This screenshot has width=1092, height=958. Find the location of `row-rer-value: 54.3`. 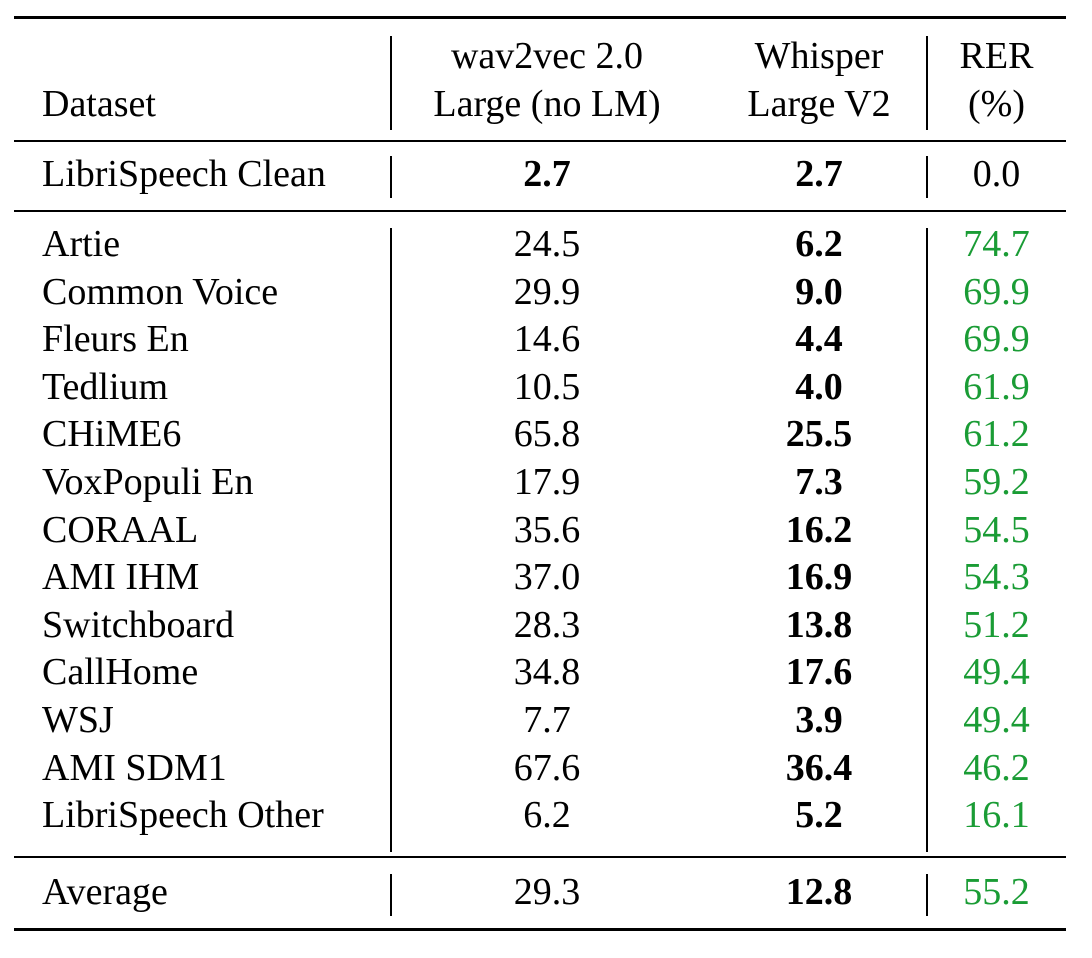

row-rer-value: 54.3 is located at coordinates (996, 577).